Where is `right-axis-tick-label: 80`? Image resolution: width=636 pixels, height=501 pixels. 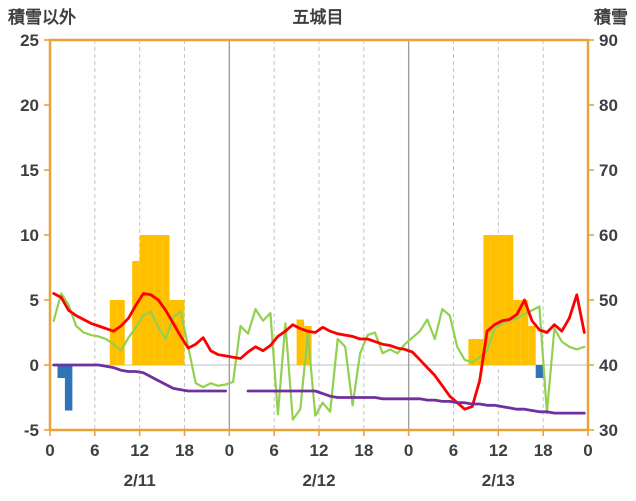 right-axis-tick-label: 80 is located at coordinates (608, 105).